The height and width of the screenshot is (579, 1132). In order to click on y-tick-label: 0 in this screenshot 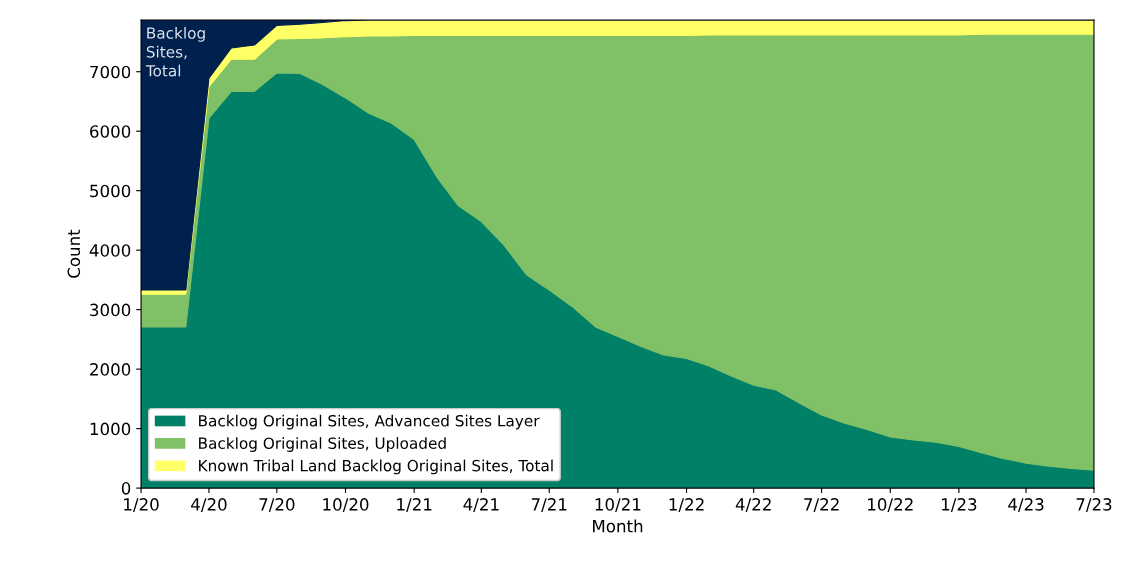, I will do `click(126, 488)`.